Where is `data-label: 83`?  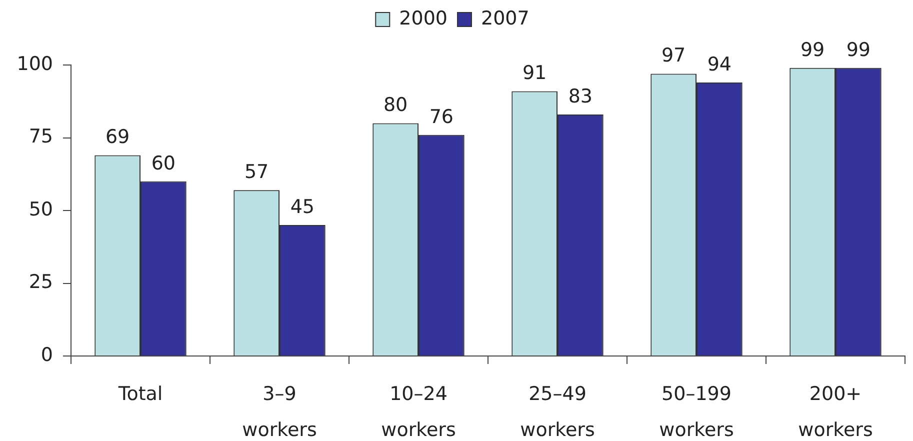
data-label: 83 is located at coordinates (580, 96).